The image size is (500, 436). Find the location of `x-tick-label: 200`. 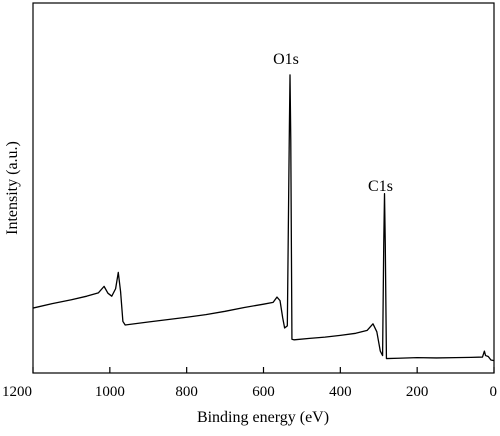

x-tick-label: 200 is located at coordinates (417, 392).